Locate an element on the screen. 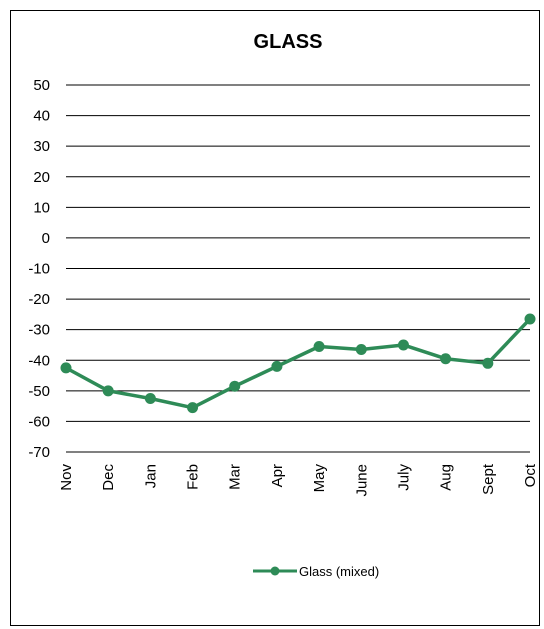 Image resolution: width=544 pixels, height=629 pixels. y-tick-label: -70 is located at coordinates (39, 452).